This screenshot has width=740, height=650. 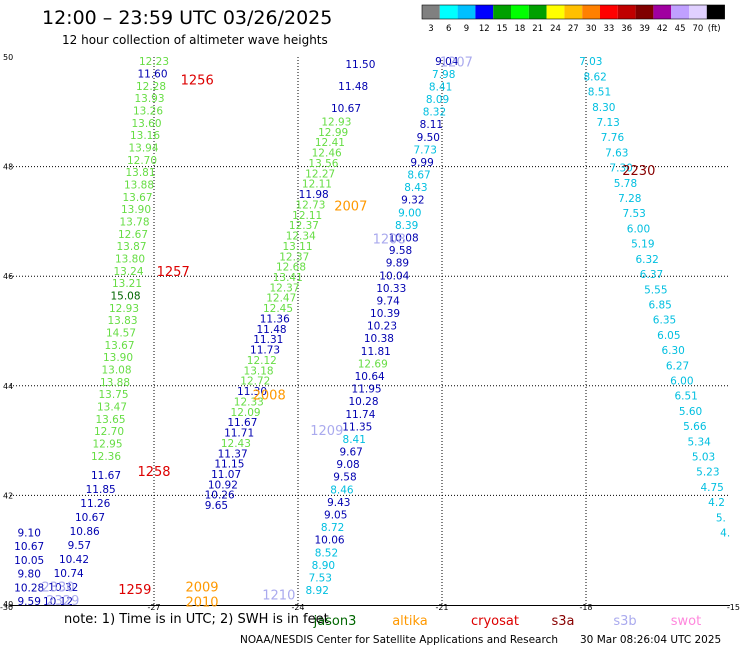 I want to click on wave-height-value: 10.33, so click(x=391, y=289).